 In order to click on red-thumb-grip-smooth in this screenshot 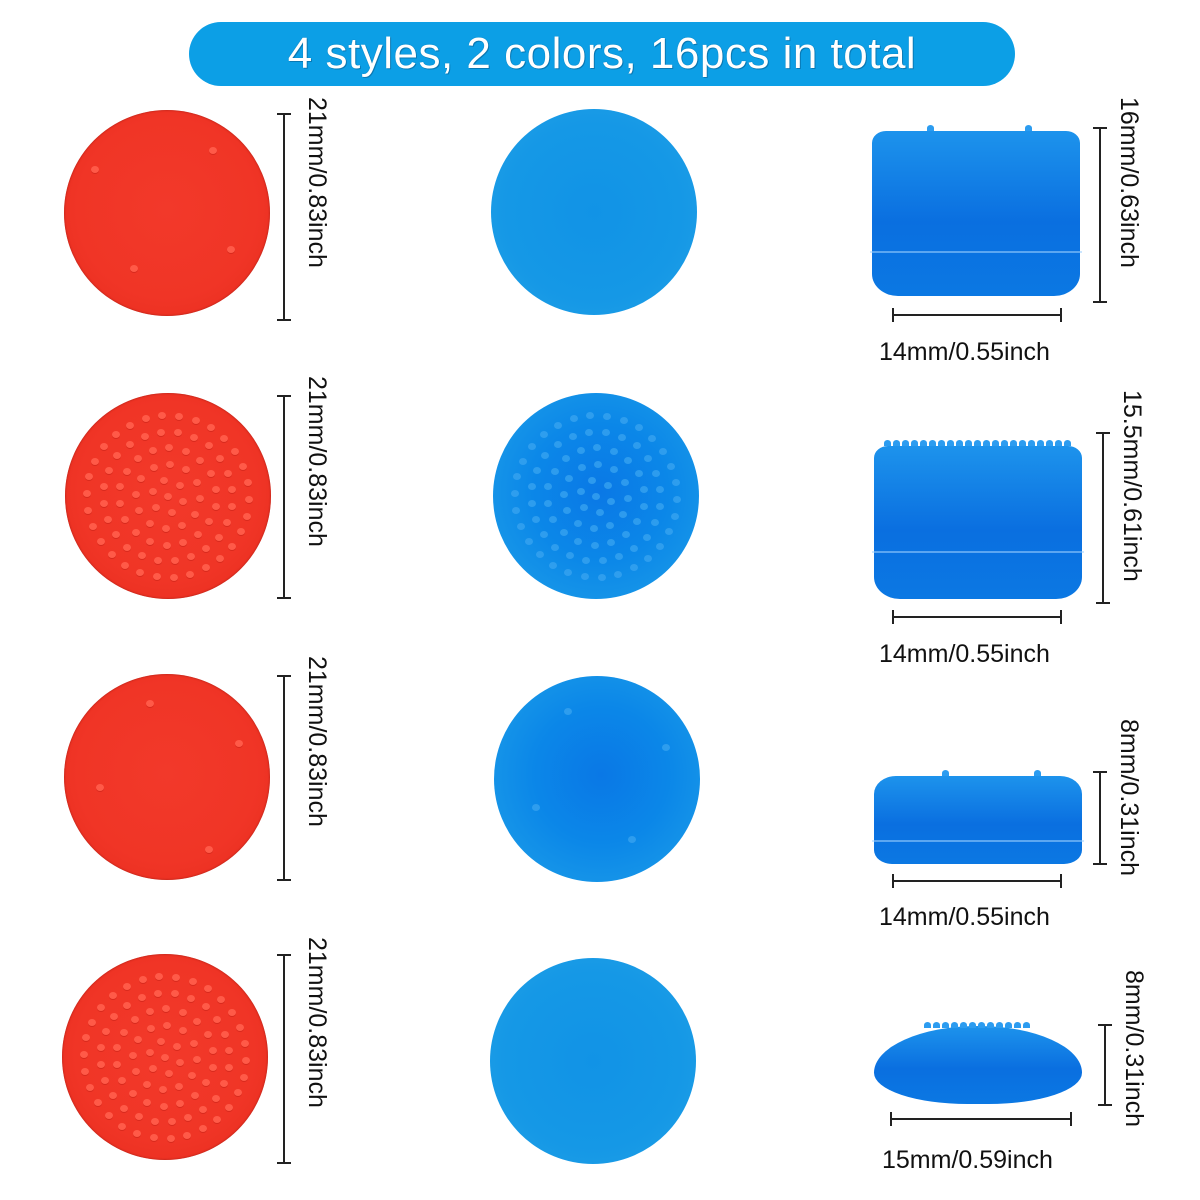, I will do `click(167, 213)`.